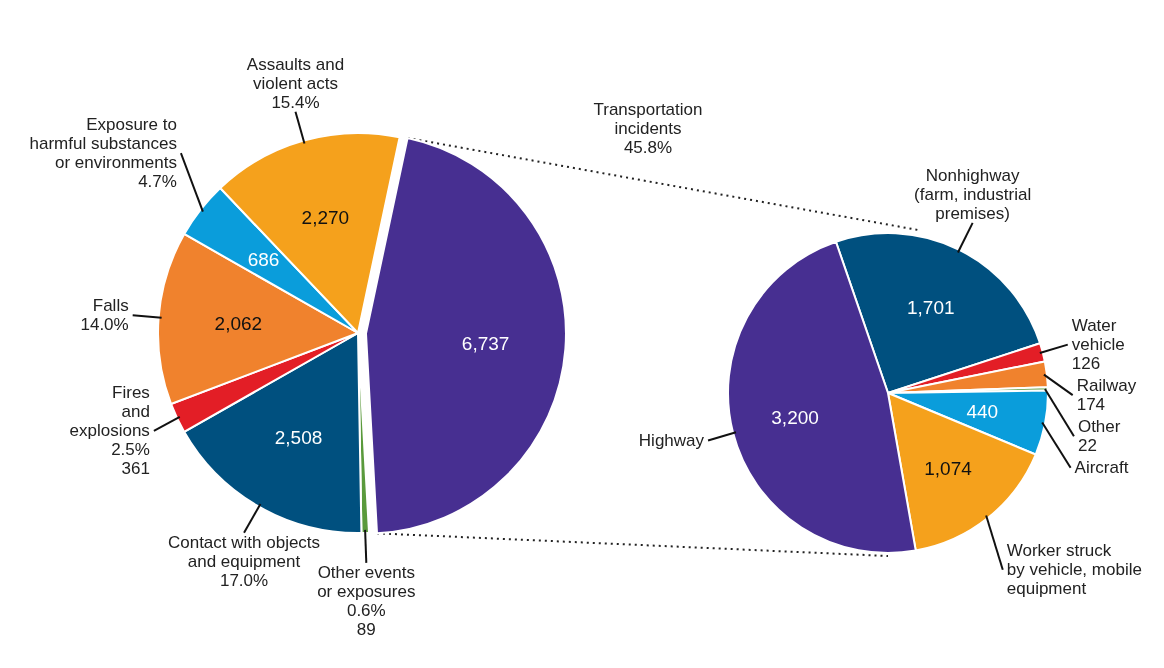  What do you see at coordinates (1087, 446) in the screenshot?
I see `data-label: 22` at bounding box center [1087, 446].